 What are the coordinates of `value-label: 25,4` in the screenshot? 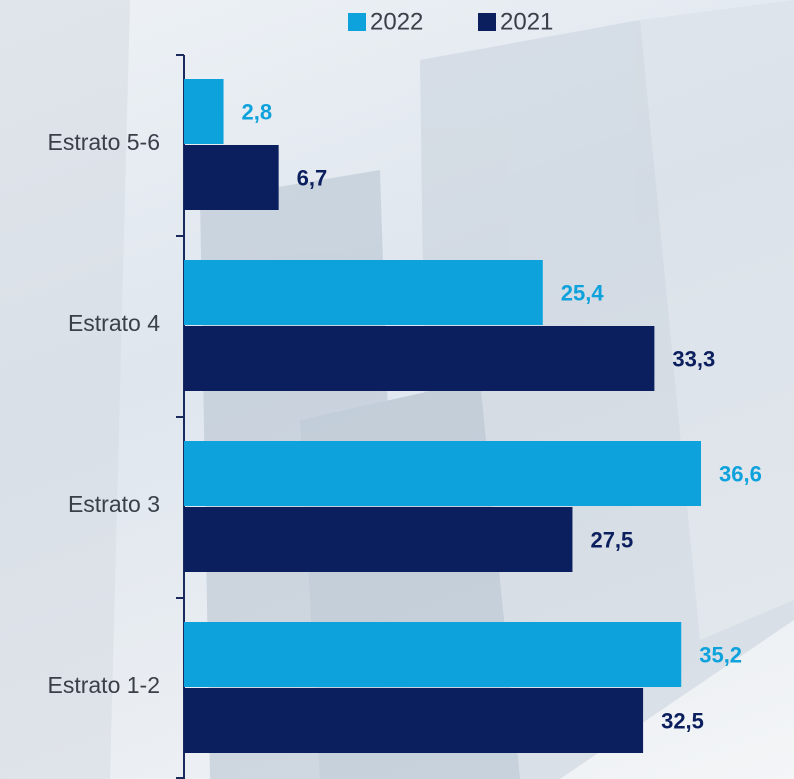 It's located at (583, 292).